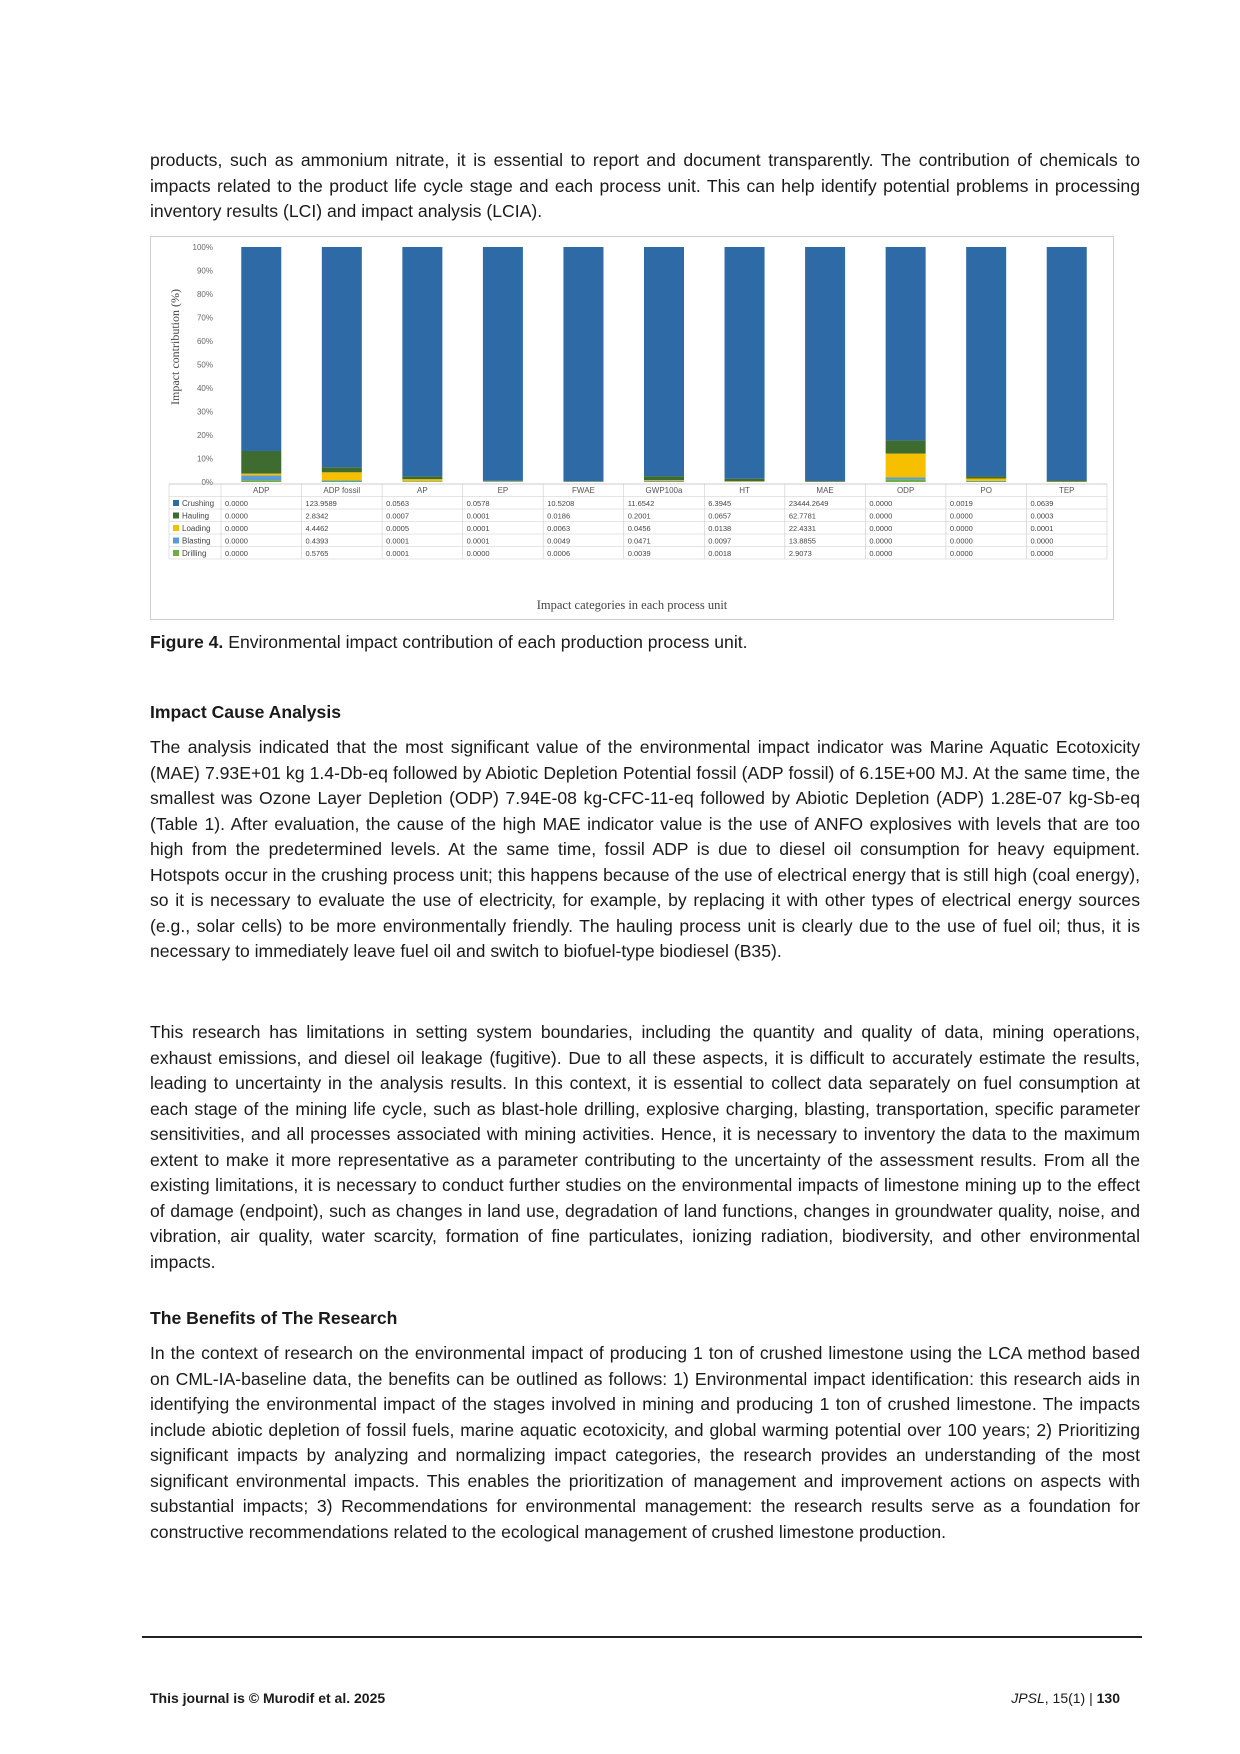 This screenshot has width=1240, height=1754. What do you see at coordinates (558, 541) in the screenshot?
I see `table-value: 0.0049` at bounding box center [558, 541].